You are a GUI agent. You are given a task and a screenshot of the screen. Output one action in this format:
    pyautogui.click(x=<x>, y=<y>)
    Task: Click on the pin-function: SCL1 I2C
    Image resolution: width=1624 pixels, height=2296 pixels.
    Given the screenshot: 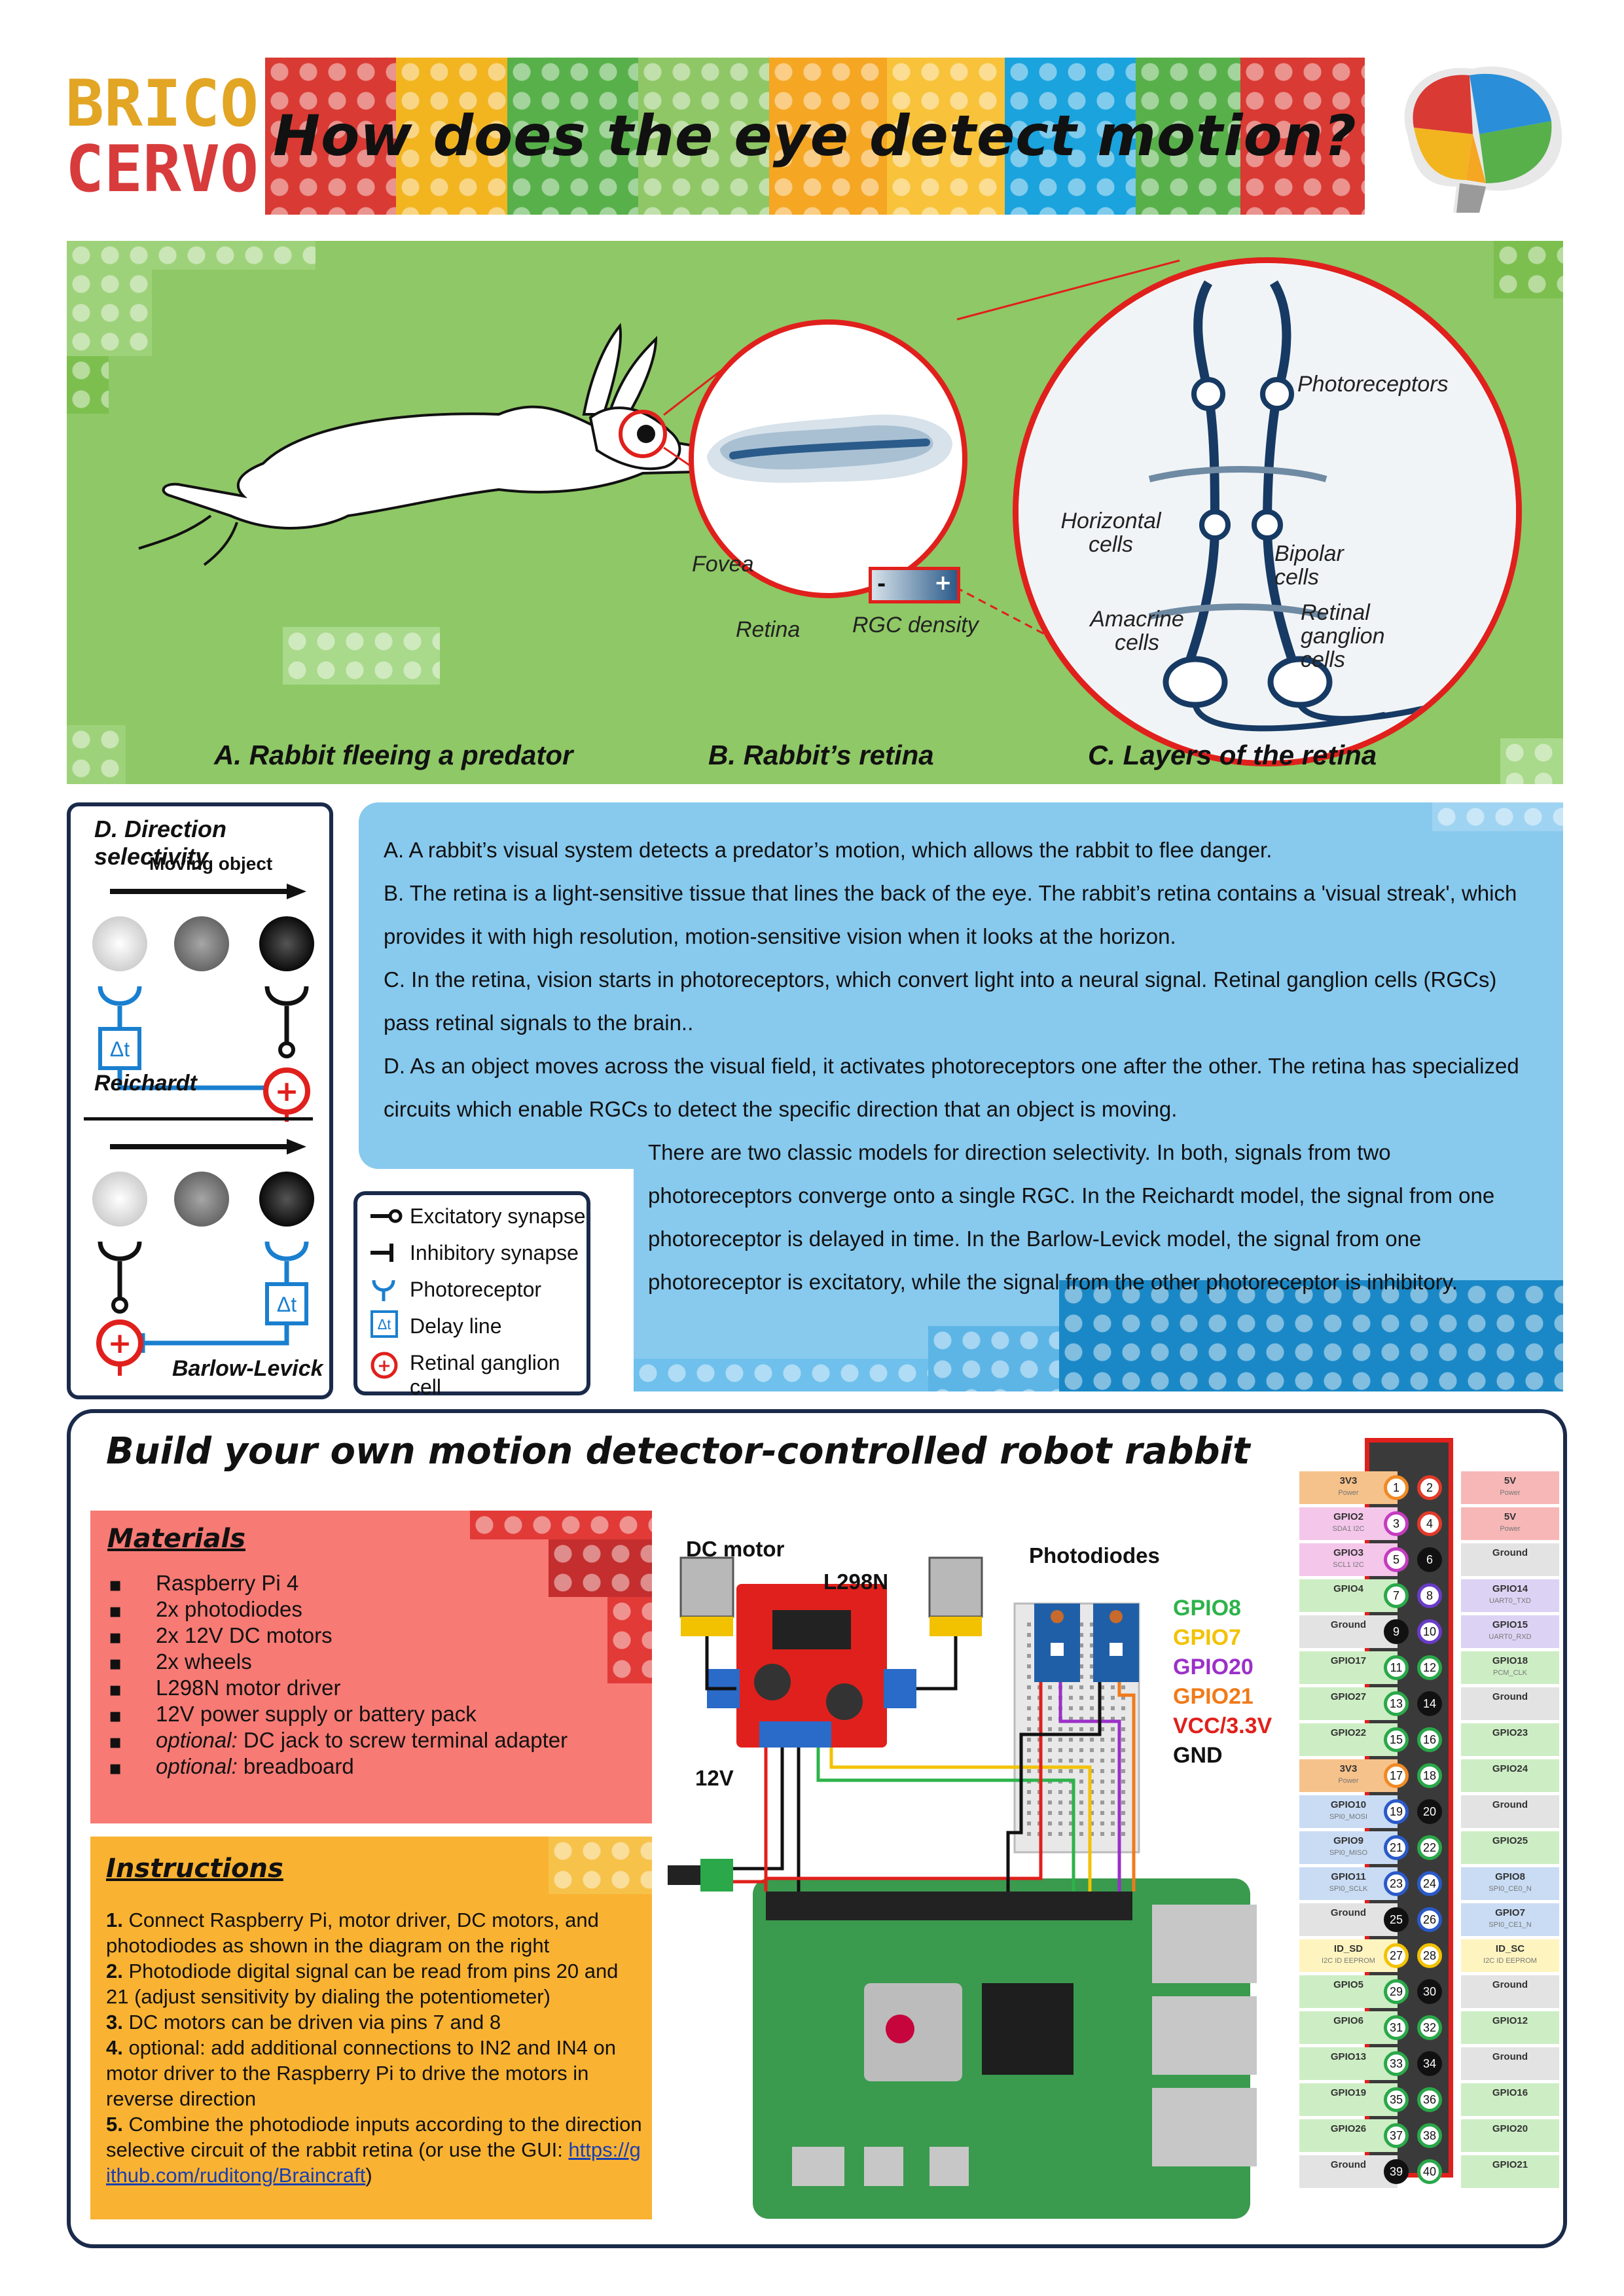 What is the action you would take?
    pyautogui.click(x=1348, y=1565)
    